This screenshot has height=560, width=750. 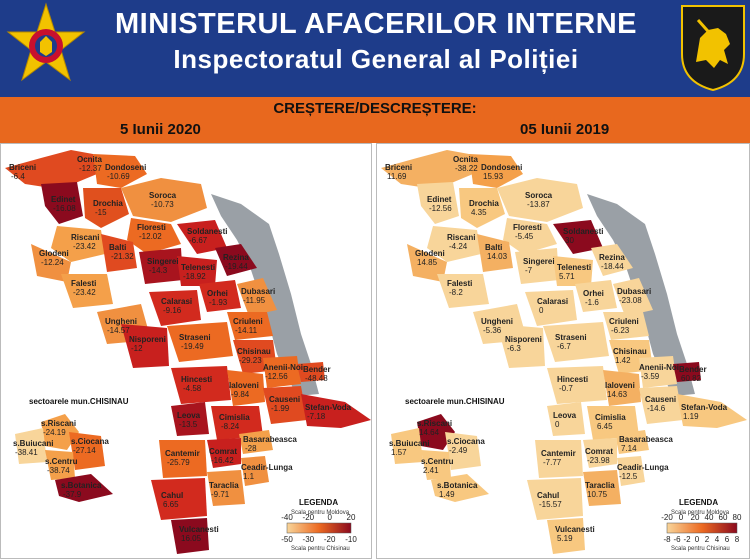 I want to click on legend-tick-moldova: -20, so click(x=309, y=517).